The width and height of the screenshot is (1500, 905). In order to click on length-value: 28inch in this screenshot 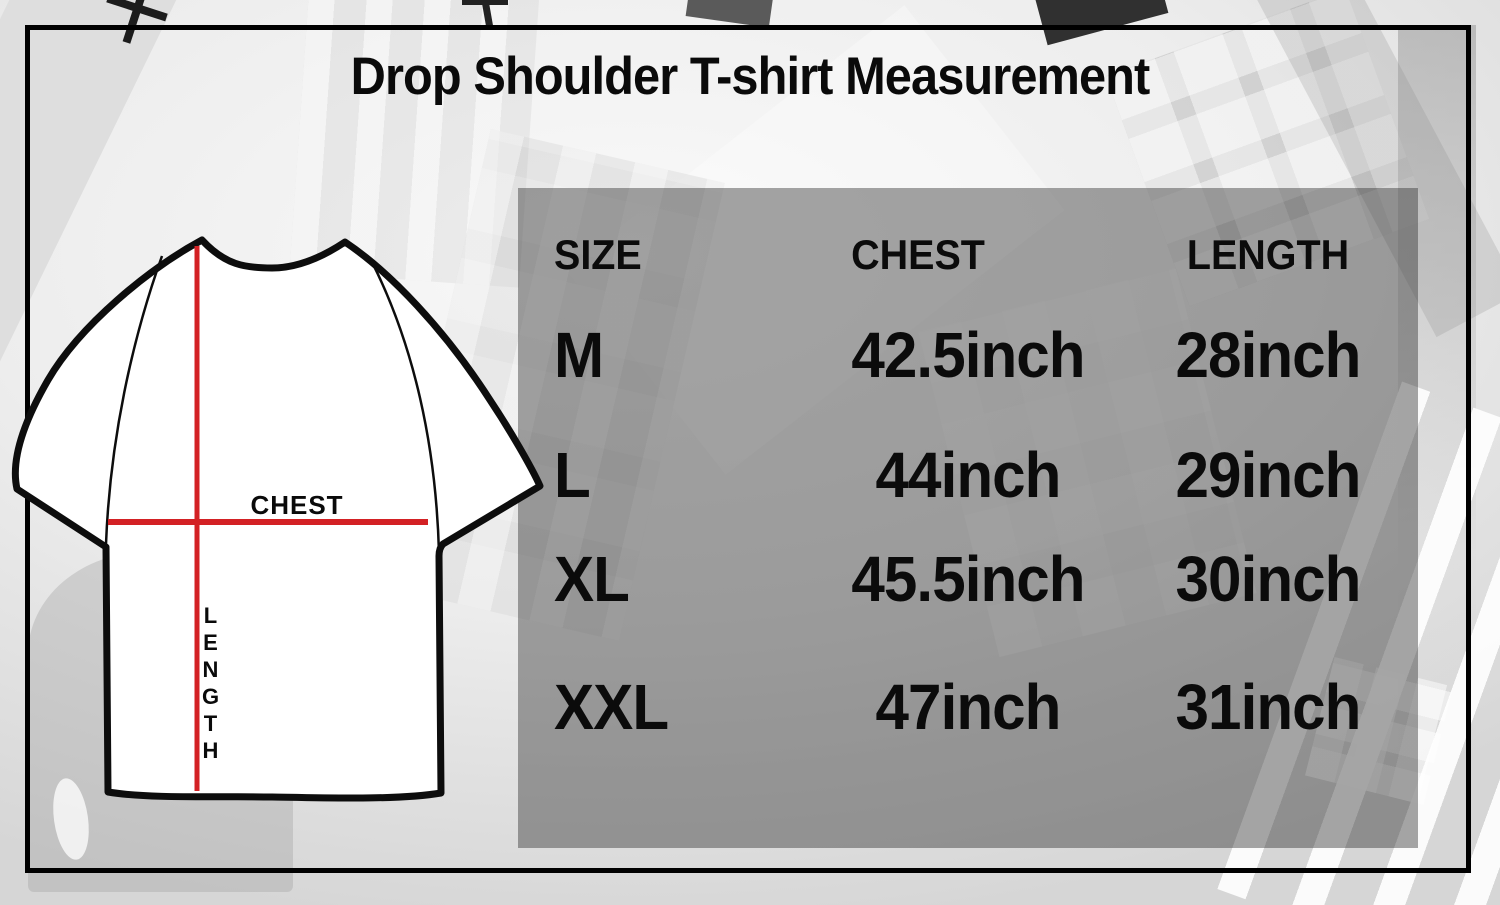, I will do `click(1268, 355)`.